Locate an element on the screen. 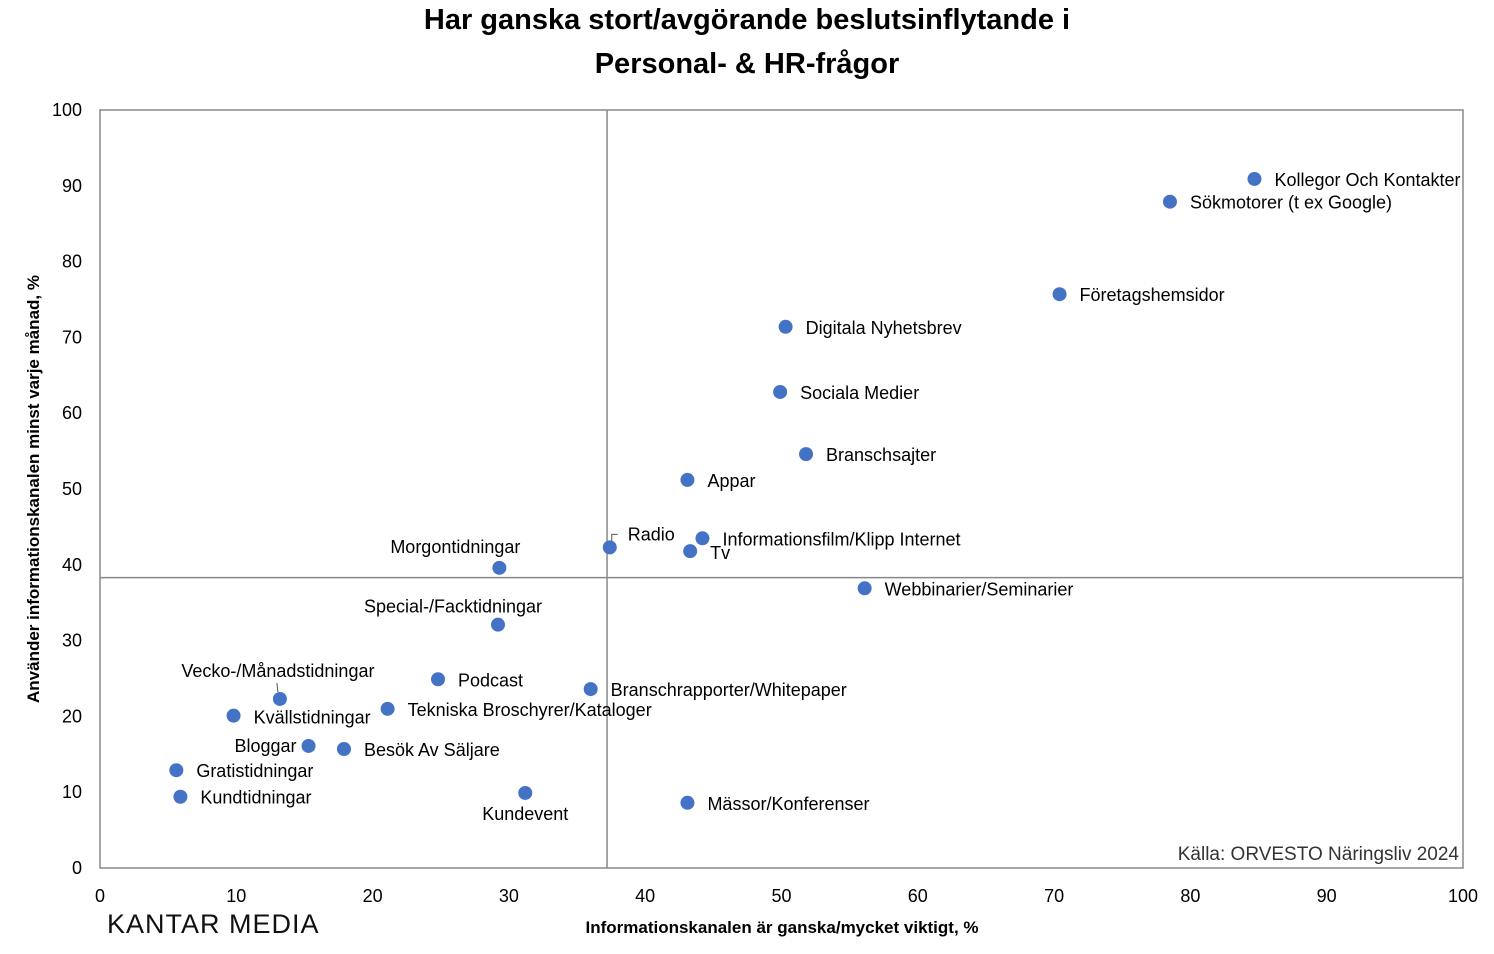  y-tick-label: 40 is located at coordinates (72, 565).